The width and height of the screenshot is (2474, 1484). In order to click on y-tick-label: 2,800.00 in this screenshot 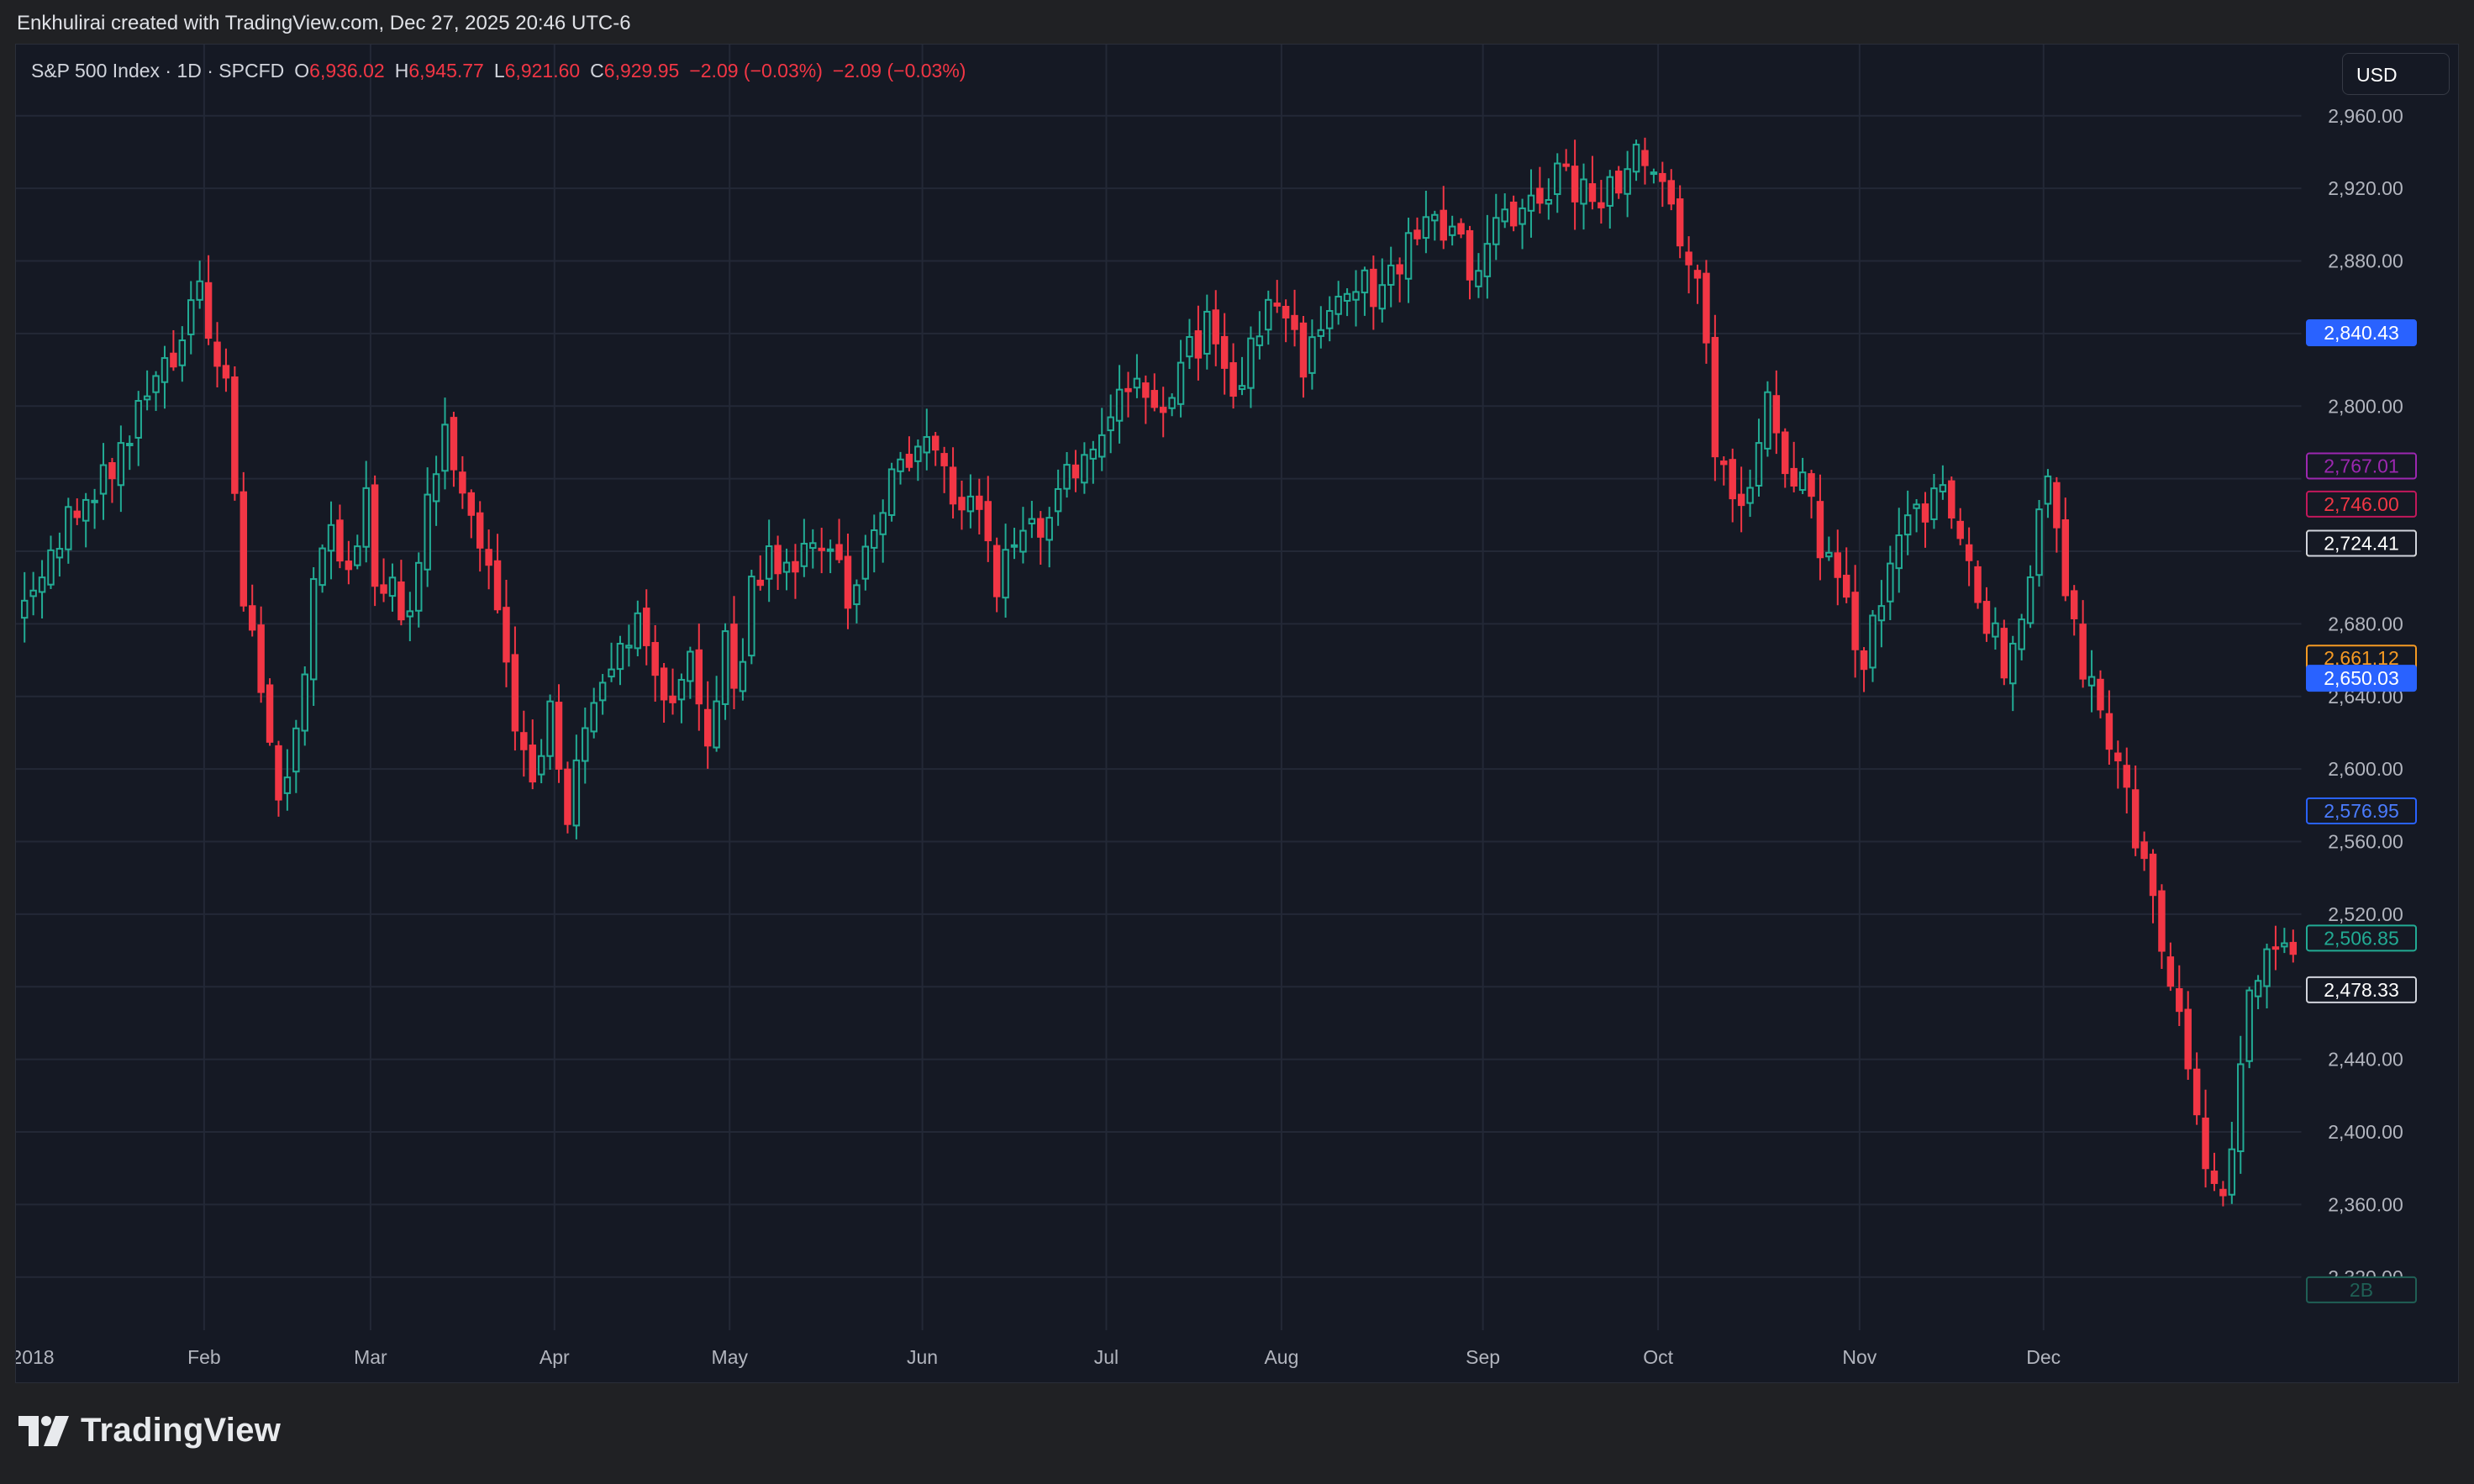, I will do `click(2365, 406)`.